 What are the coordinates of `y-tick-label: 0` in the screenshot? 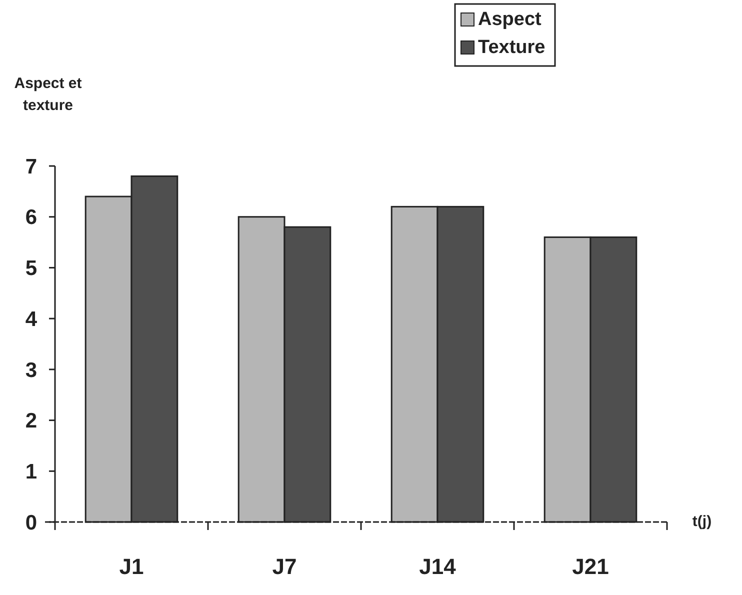 It's located at (31, 522).